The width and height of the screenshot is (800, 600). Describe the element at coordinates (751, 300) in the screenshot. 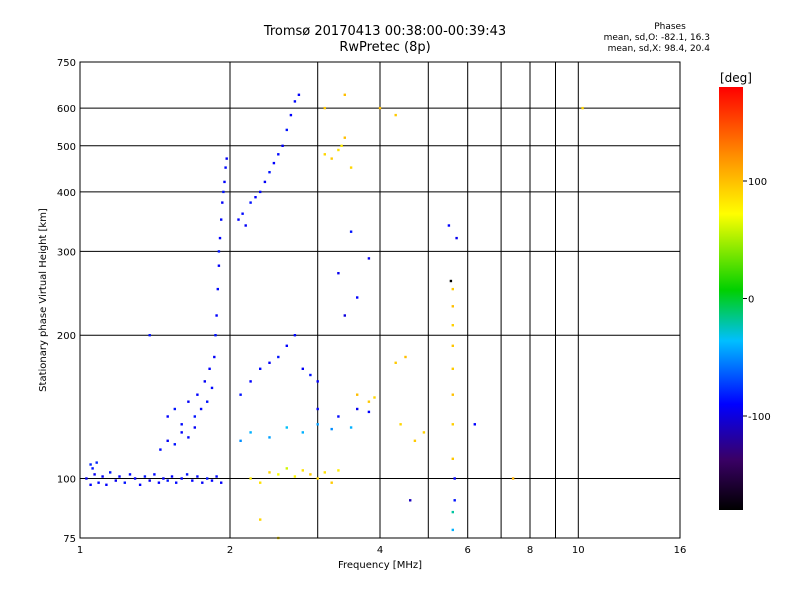

I see `colorbar-tick-label: 0` at that location.